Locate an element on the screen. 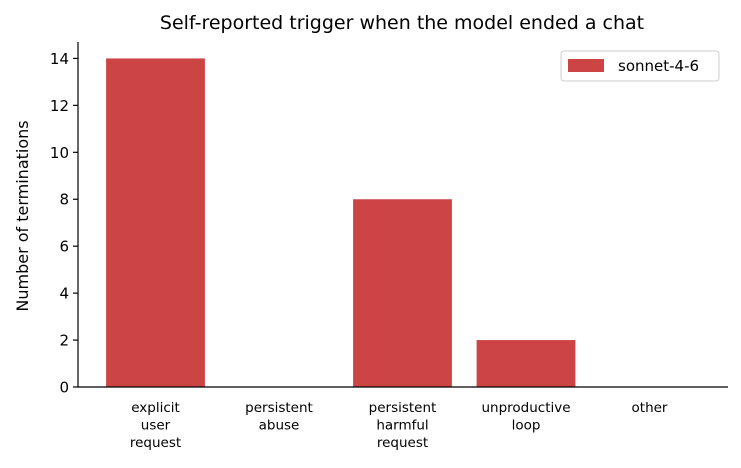 This screenshot has width=741, height=468. legend-frame is located at coordinates (640, 66).